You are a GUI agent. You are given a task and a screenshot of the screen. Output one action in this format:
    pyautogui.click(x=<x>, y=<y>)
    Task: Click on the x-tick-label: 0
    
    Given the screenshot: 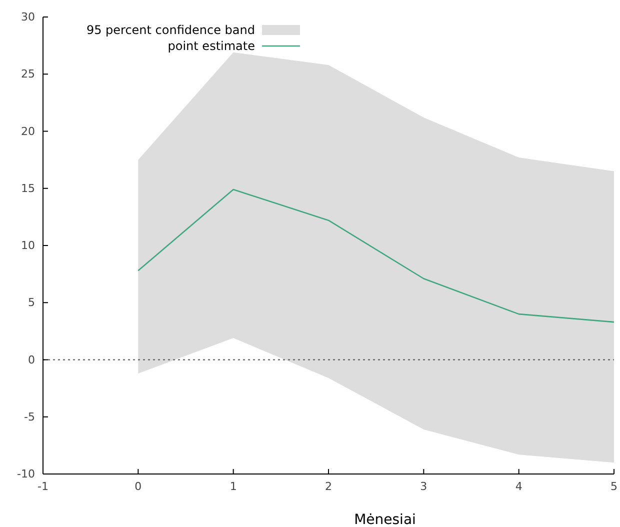 What is the action you would take?
    pyautogui.click(x=138, y=486)
    